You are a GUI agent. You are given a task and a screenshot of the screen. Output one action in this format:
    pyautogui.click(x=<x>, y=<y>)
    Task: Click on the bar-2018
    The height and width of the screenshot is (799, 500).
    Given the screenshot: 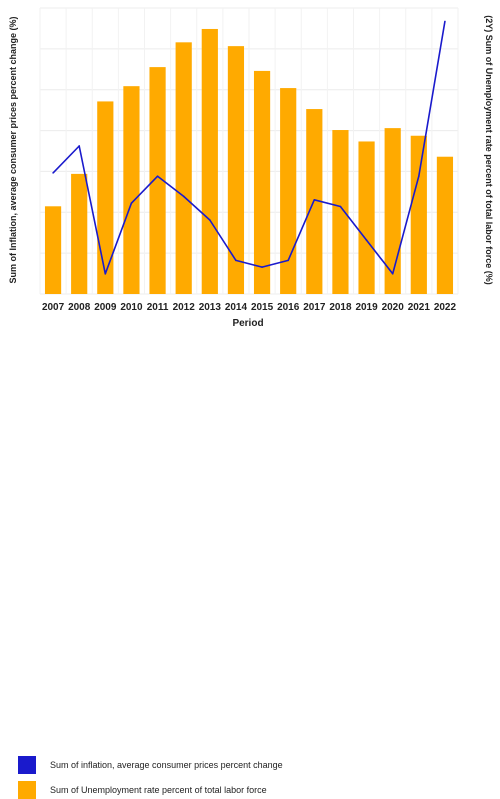 What is the action you would take?
    pyautogui.click(x=340, y=212)
    